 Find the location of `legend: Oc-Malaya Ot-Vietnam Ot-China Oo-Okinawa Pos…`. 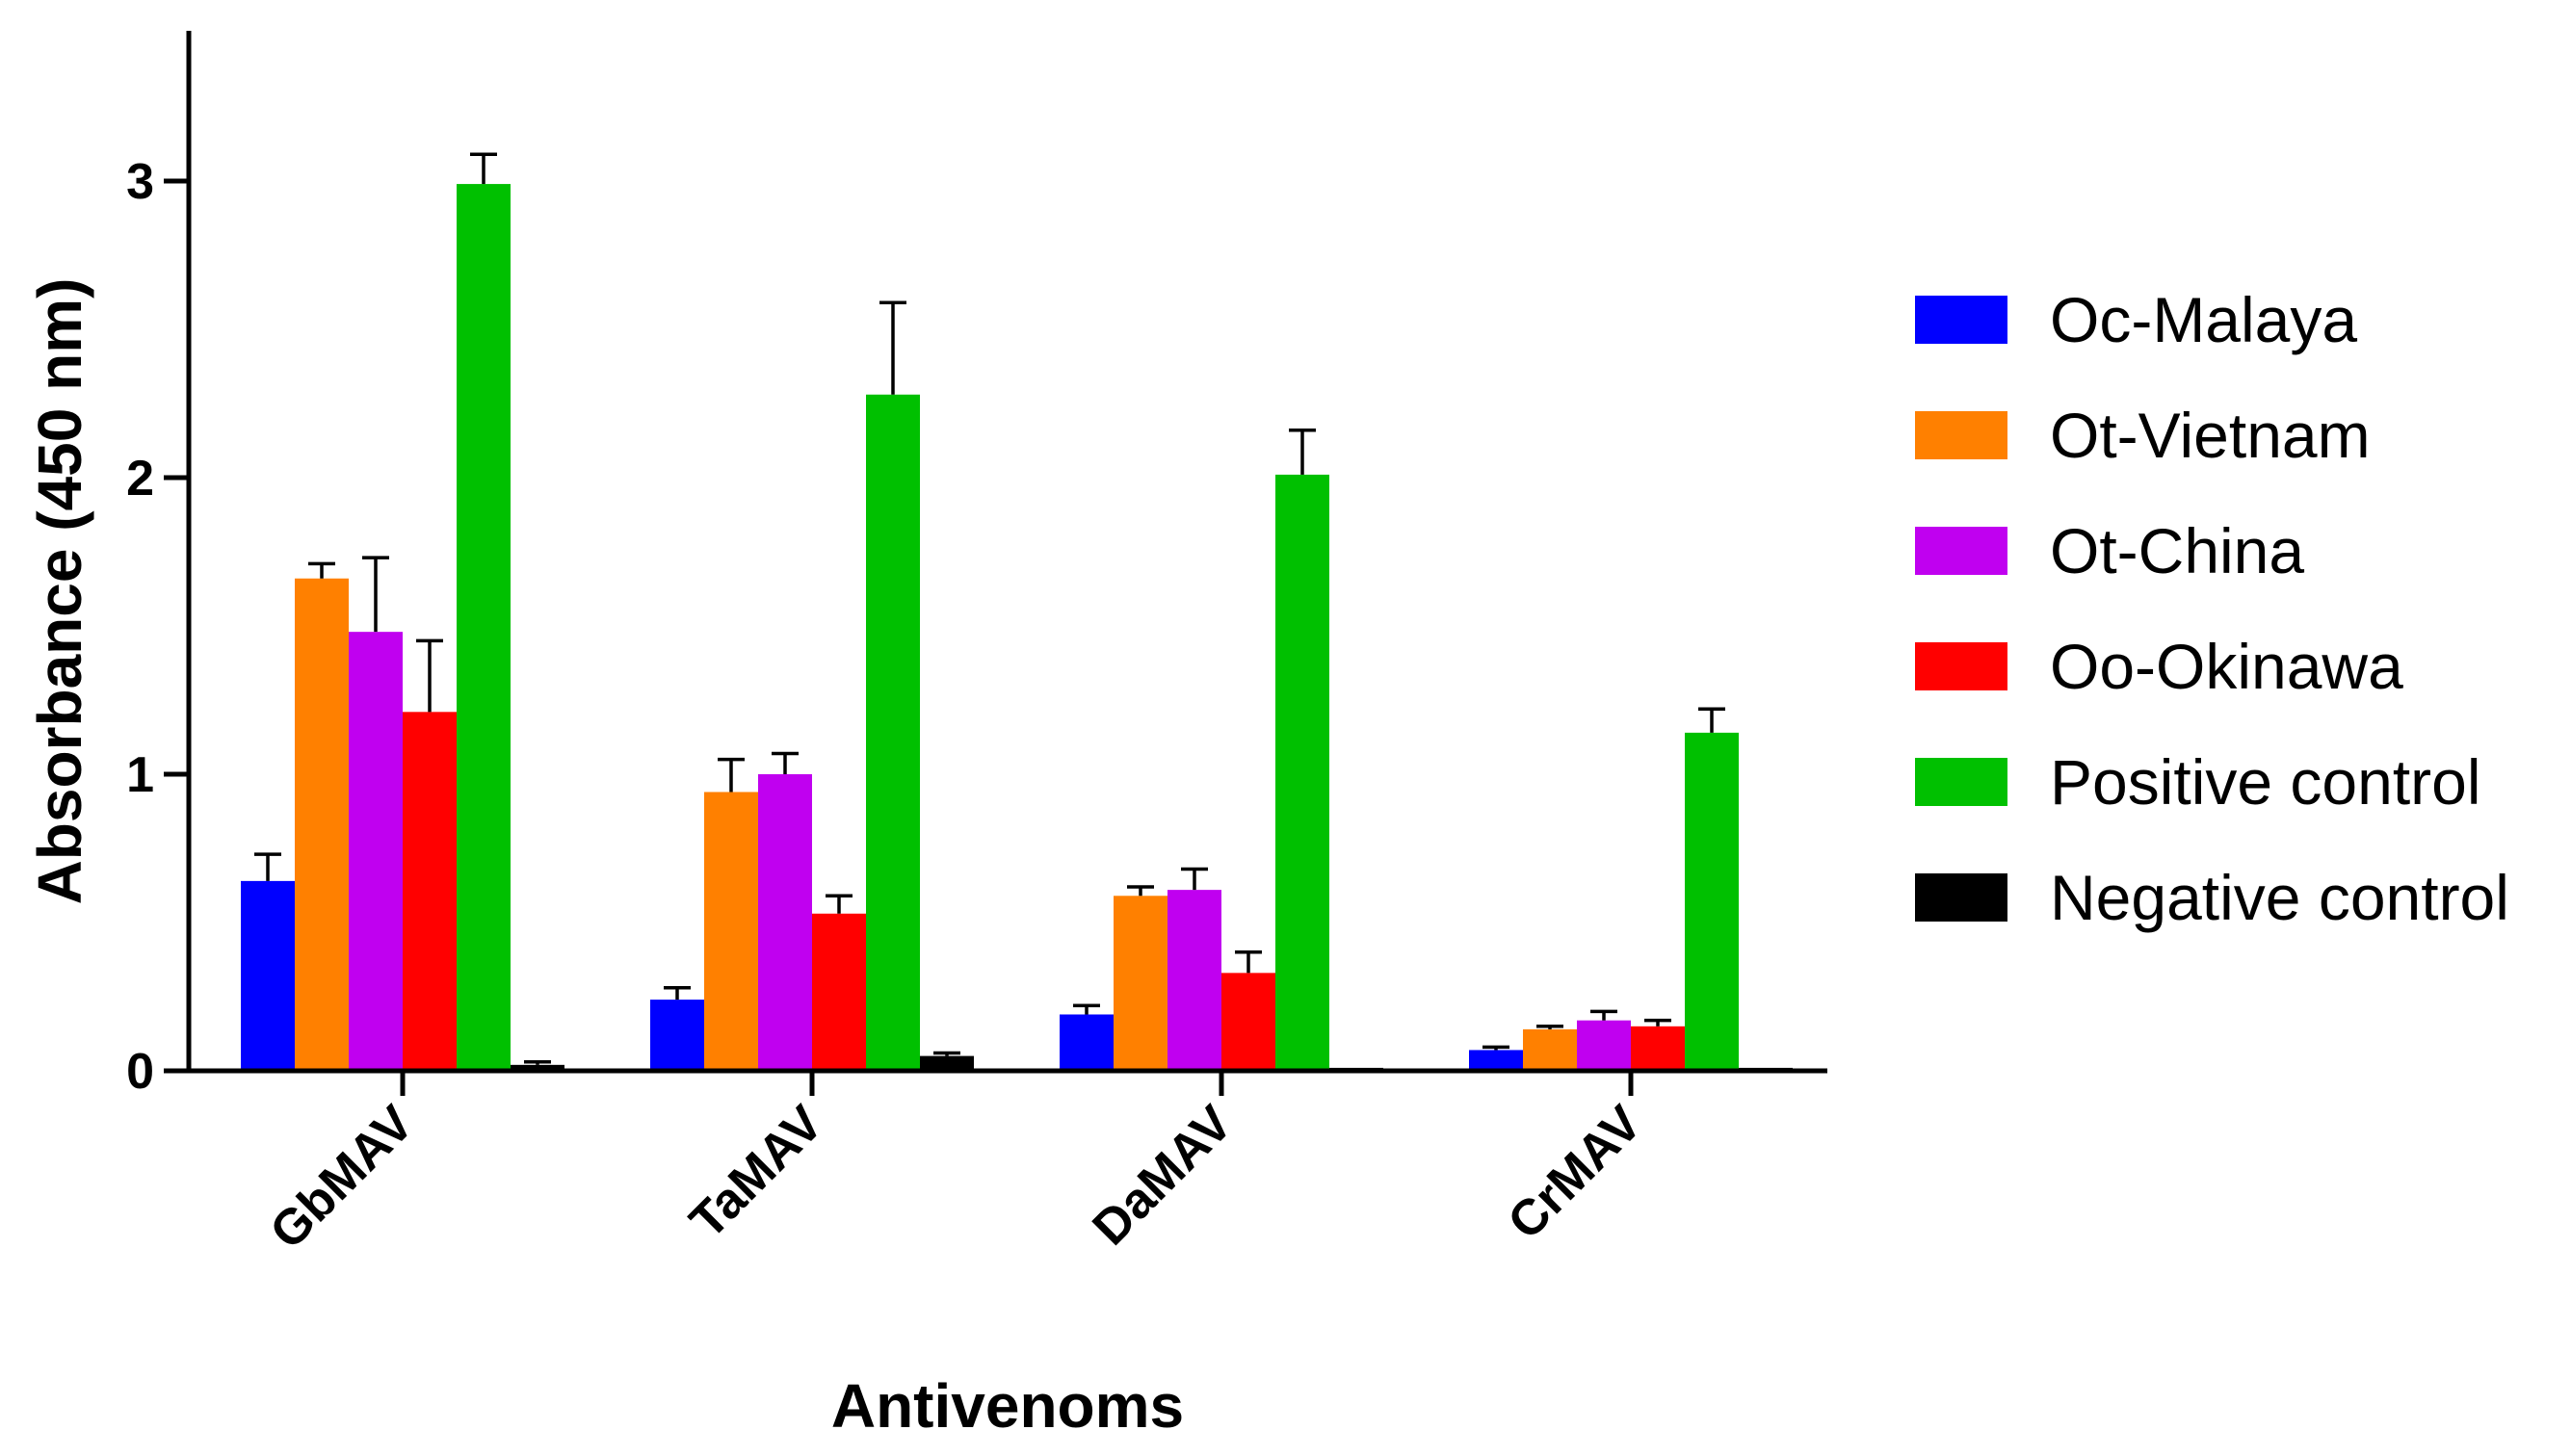

legend: Oc-Malaya Ot-Vietnam Ot-China Oo-Okinawa Pos… is located at coordinates (2212, 608).